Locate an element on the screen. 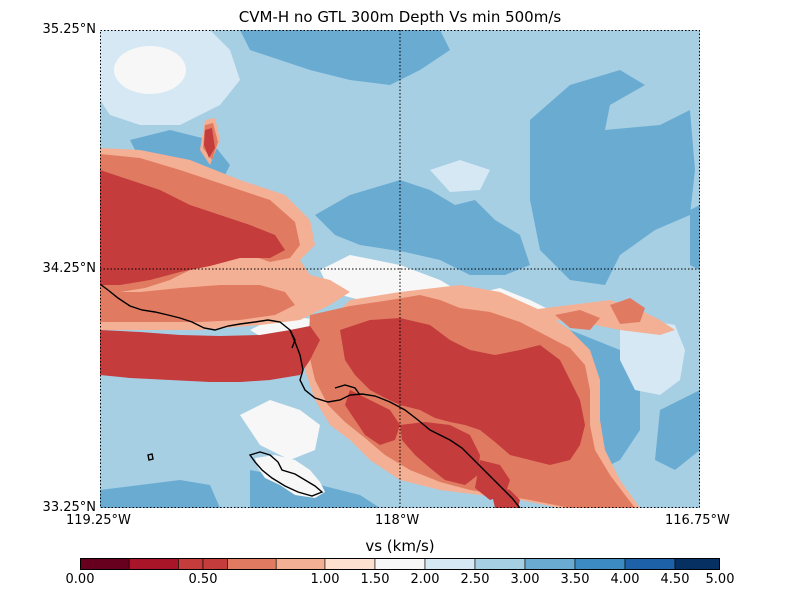 This screenshot has height=600, width=800. colorbar-label: vs (km/s) is located at coordinates (400, 546).